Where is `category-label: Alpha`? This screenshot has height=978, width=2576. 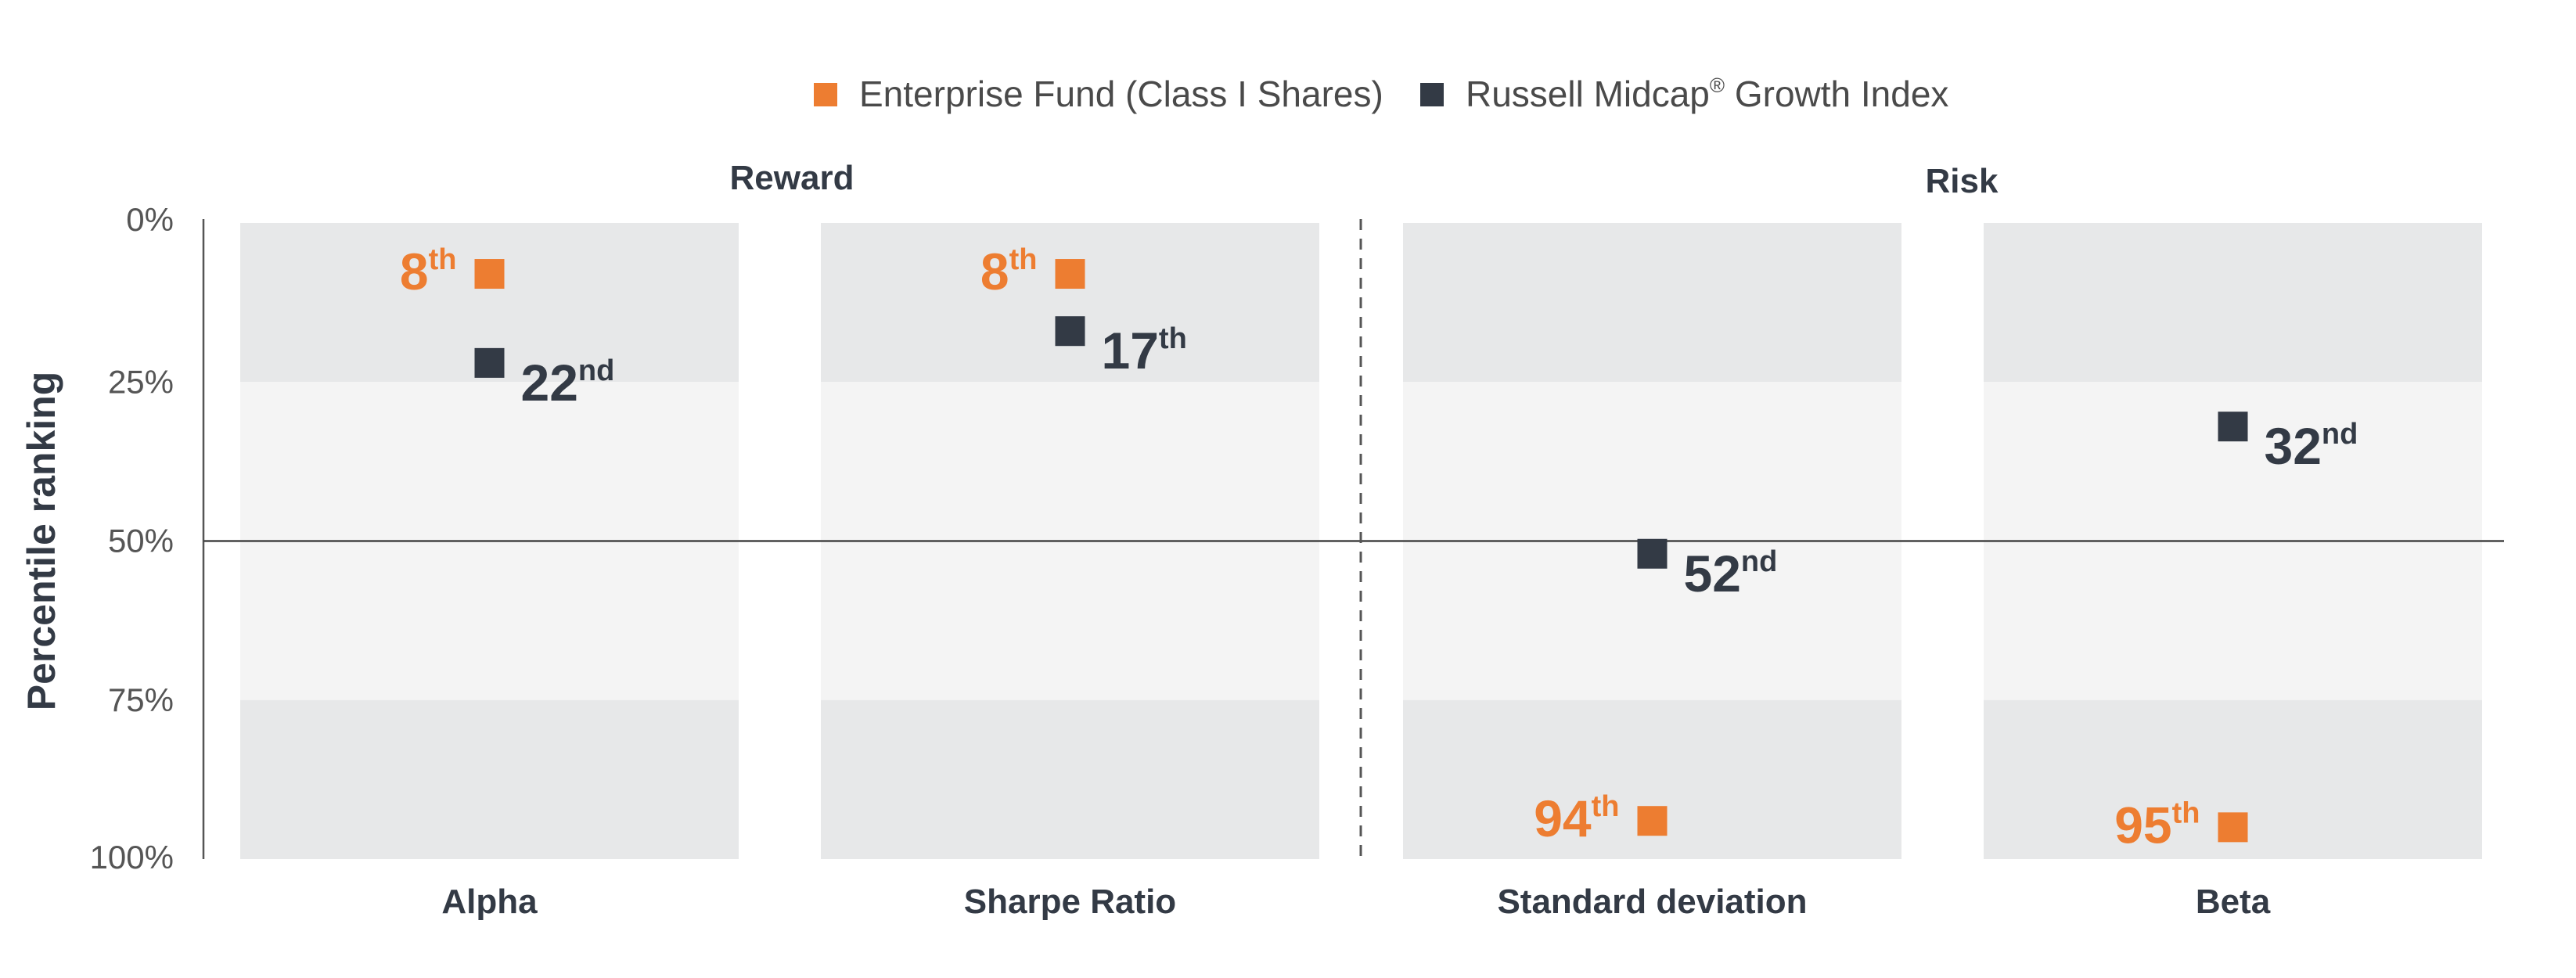 category-label: Alpha is located at coordinates (490, 902).